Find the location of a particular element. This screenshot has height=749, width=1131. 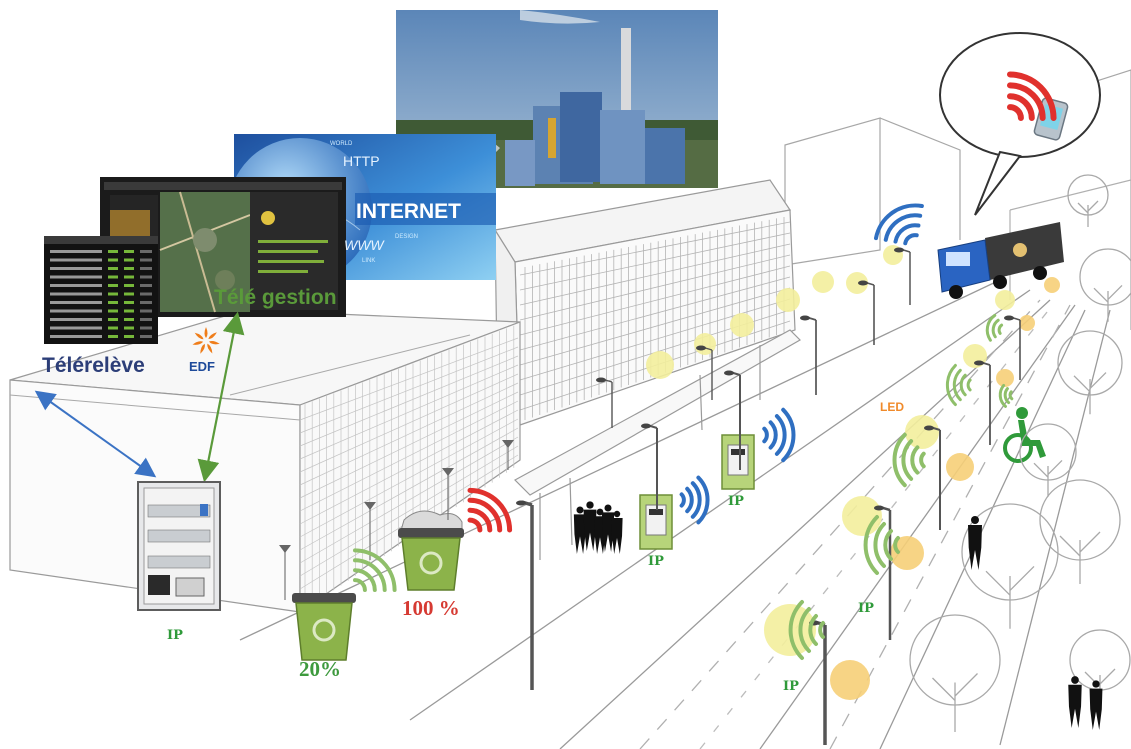

wheelchair-icon is located at coordinates (1024, 435).